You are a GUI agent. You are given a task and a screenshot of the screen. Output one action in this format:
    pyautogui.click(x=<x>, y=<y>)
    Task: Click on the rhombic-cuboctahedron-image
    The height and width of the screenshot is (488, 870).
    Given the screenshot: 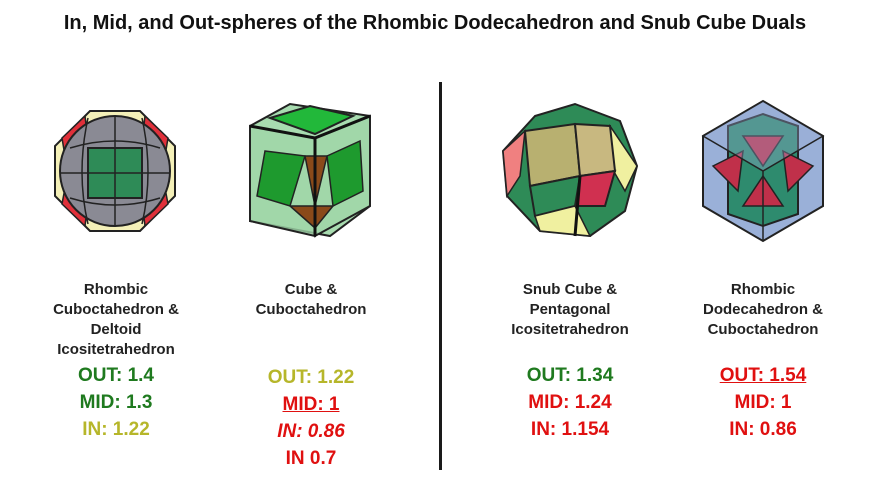 What is the action you would take?
    pyautogui.click(x=115, y=171)
    